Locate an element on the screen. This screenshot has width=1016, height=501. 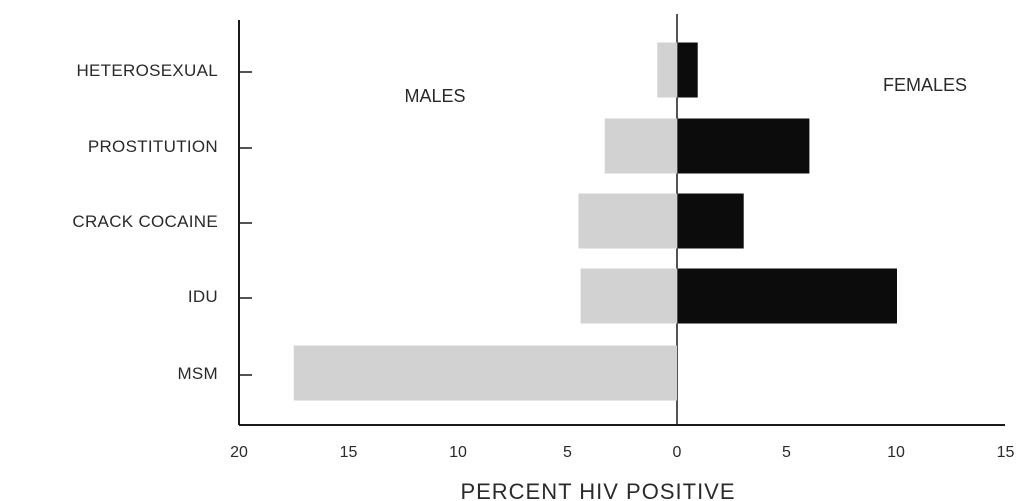
category-label-heterosexual: HETEROSEXUAL is located at coordinates (147, 70).